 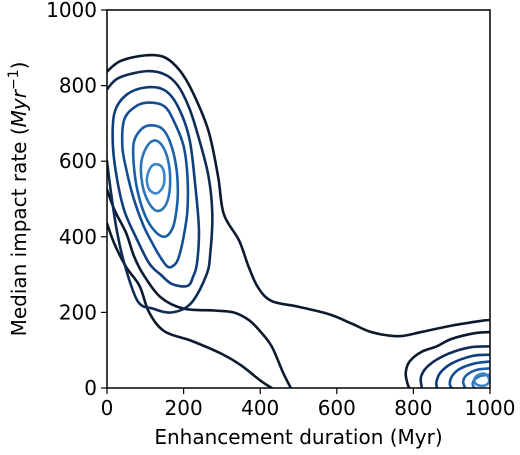 What do you see at coordinates (490, 408) in the screenshot?
I see `x-tick-label: 1000` at bounding box center [490, 408].